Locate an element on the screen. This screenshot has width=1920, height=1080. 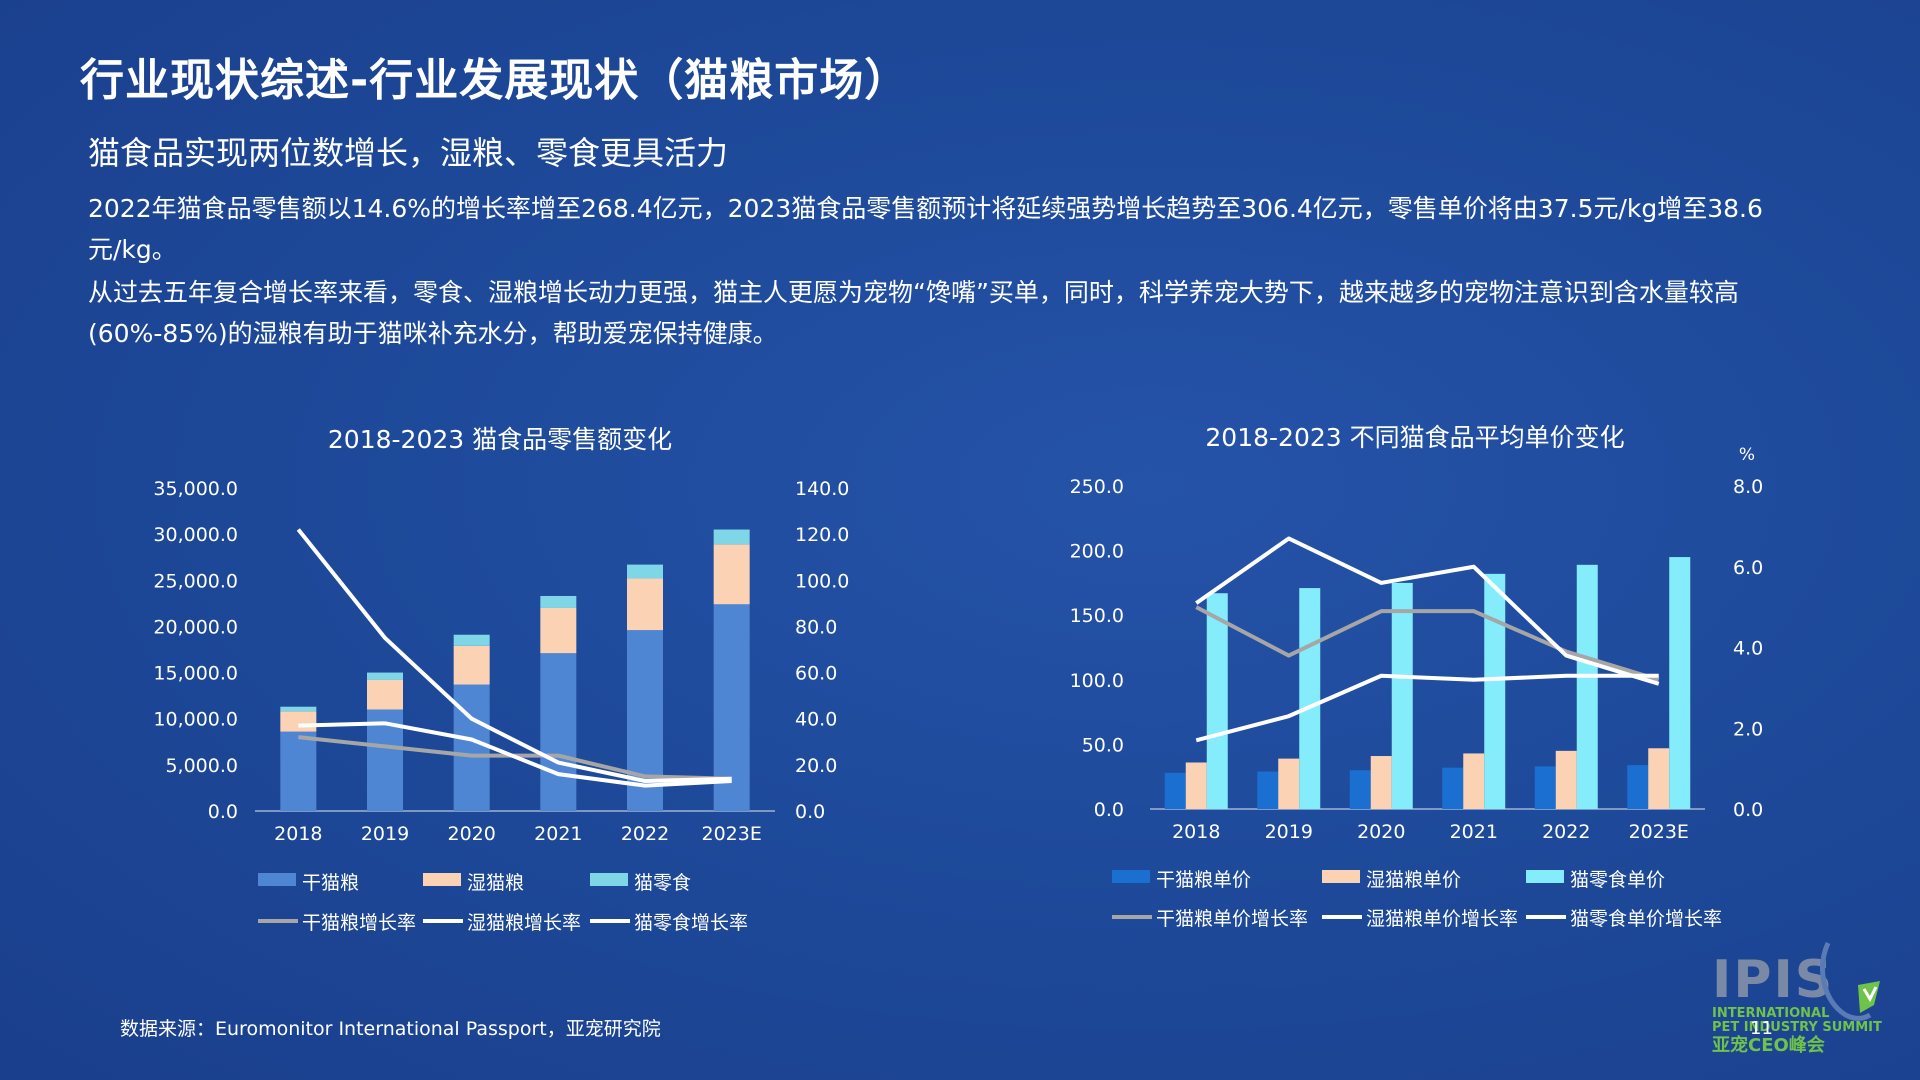
chart1-y-tick: 35,000.0 is located at coordinates (195, 489).